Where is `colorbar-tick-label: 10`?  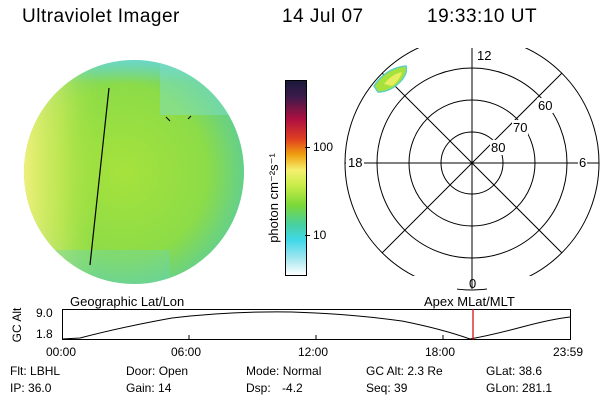 colorbar-tick-label: 10 is located at coordinates (320, 235).